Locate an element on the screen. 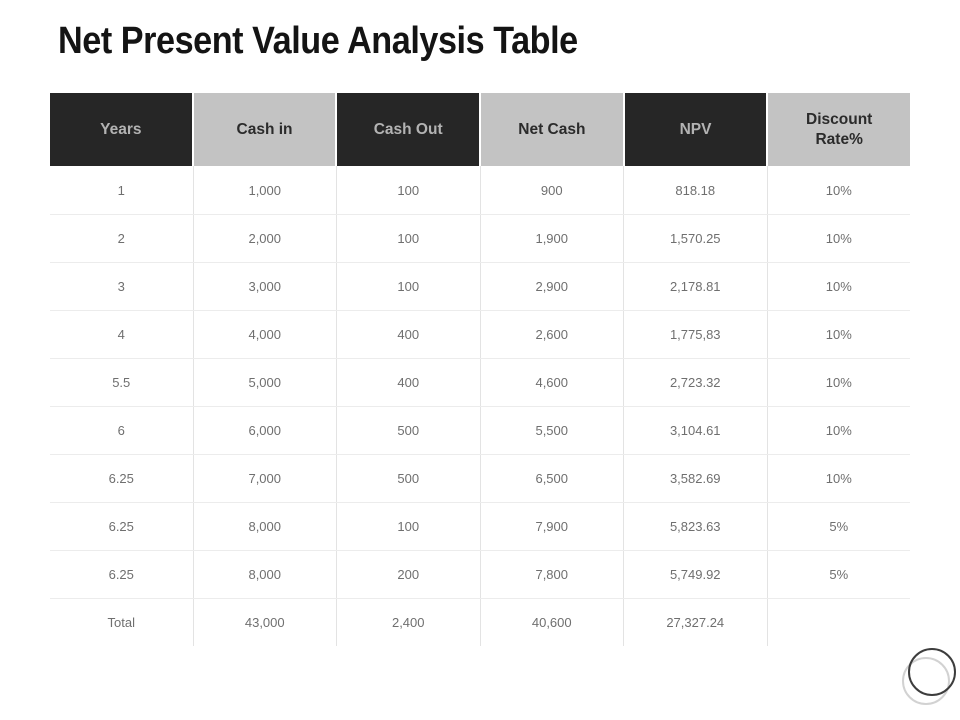  table-cell: 3,582.69 is located at coordinates (695, 478).